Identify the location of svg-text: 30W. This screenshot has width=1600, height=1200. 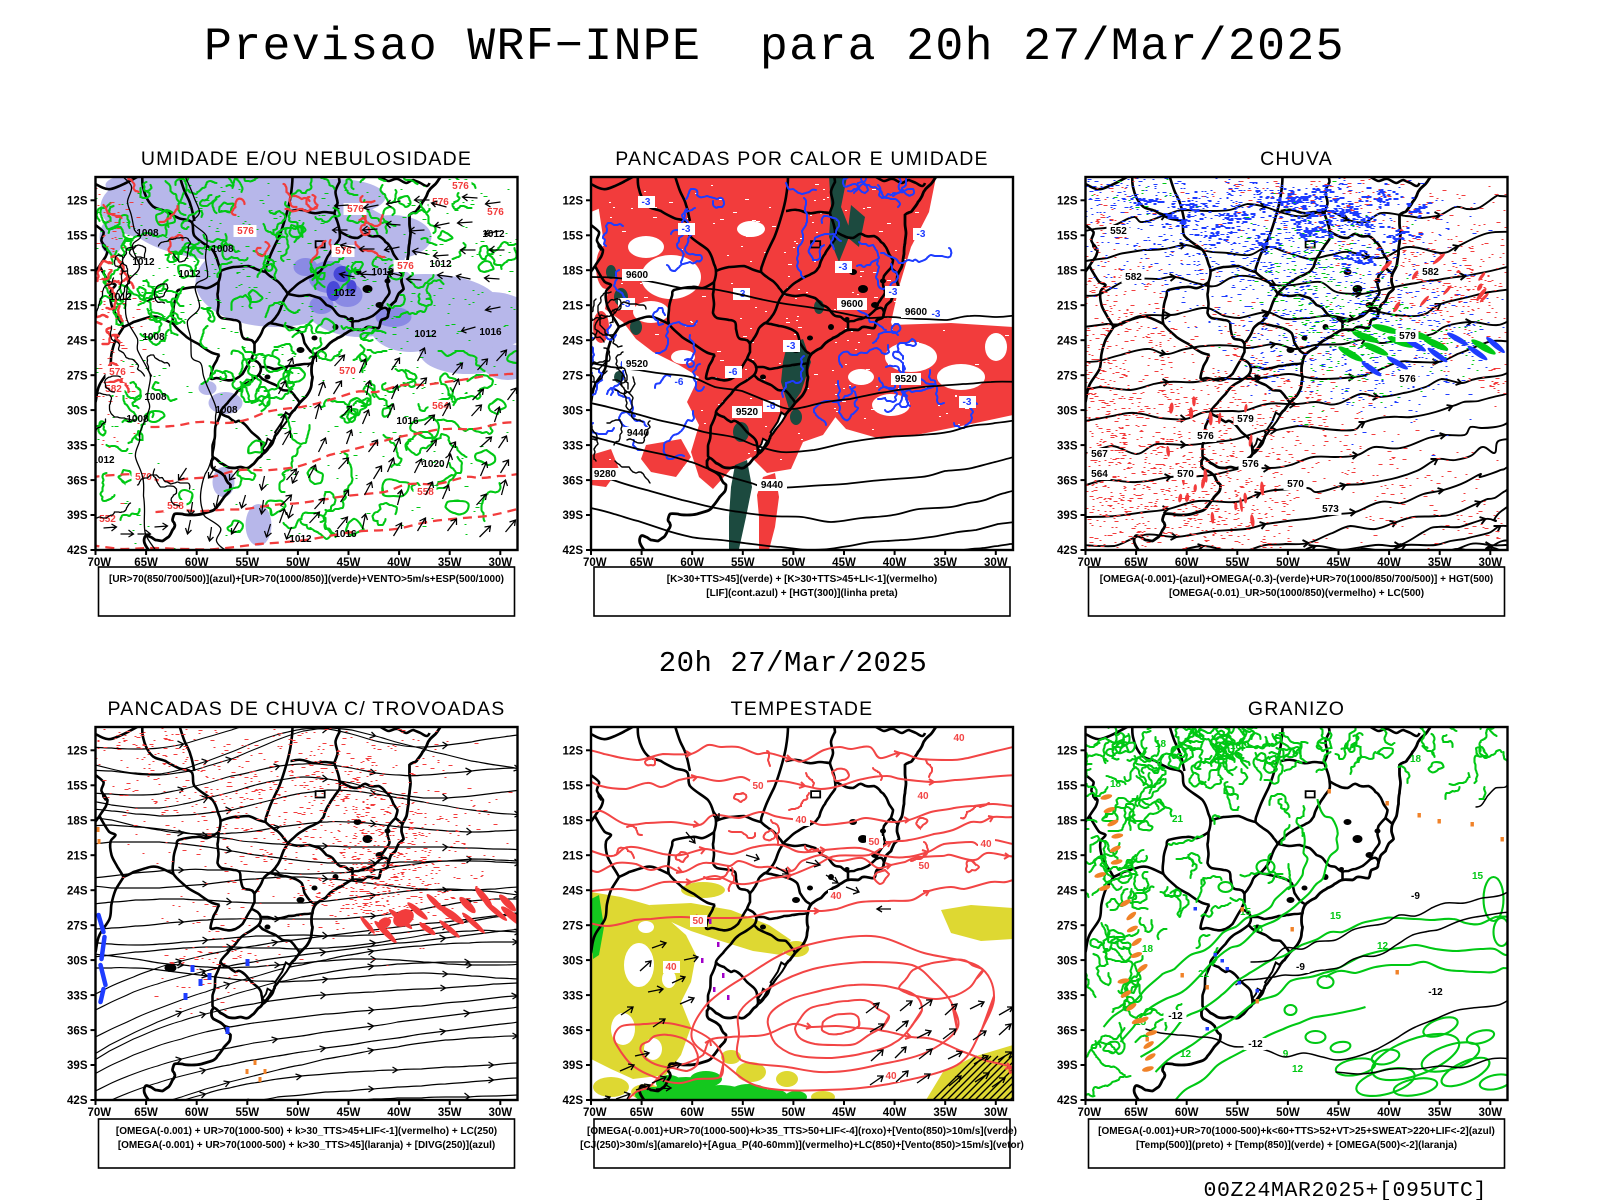
(1490, 563).